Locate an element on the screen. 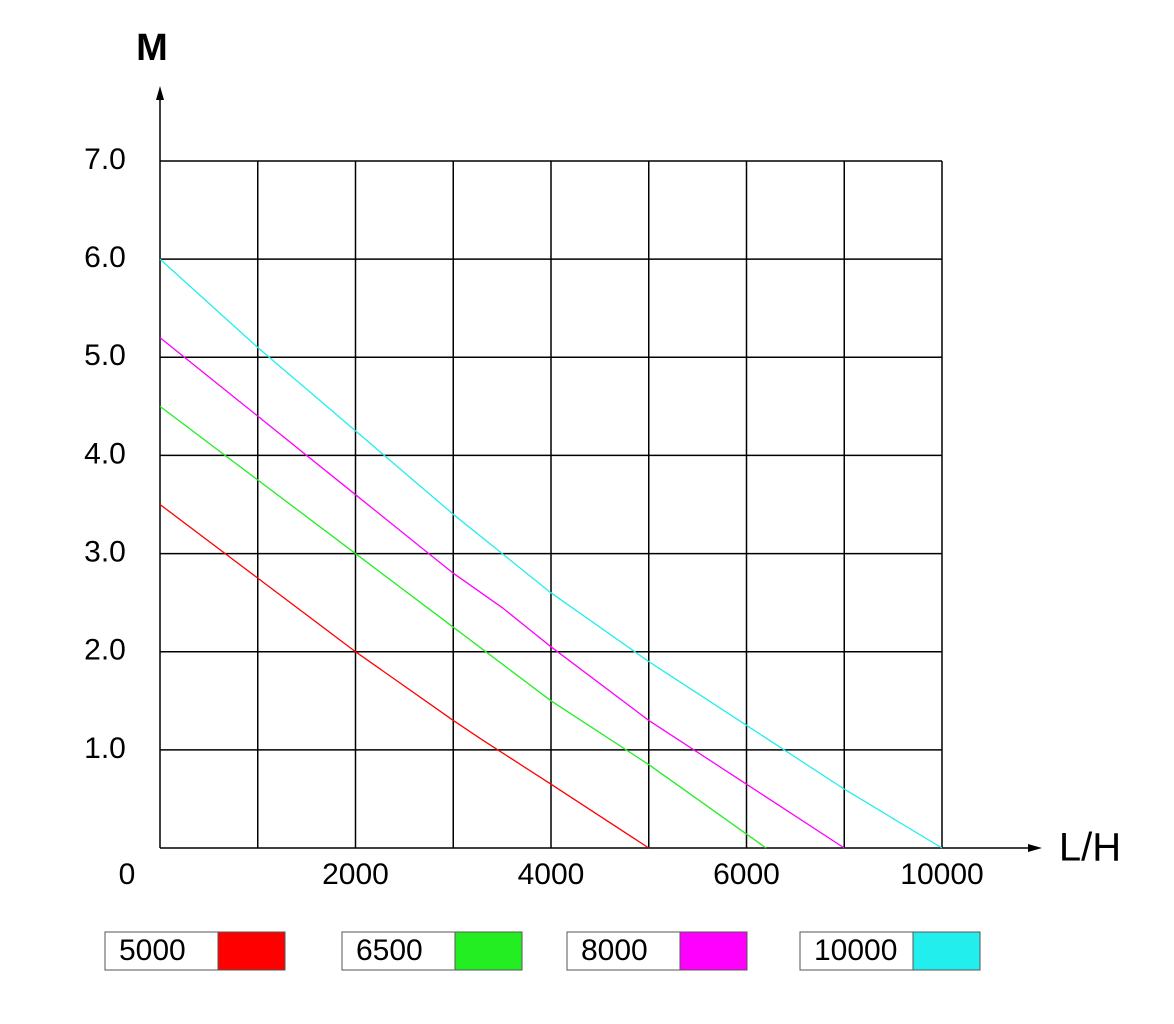  x-axis-label: L/H is located at coordinates (1090, 848).